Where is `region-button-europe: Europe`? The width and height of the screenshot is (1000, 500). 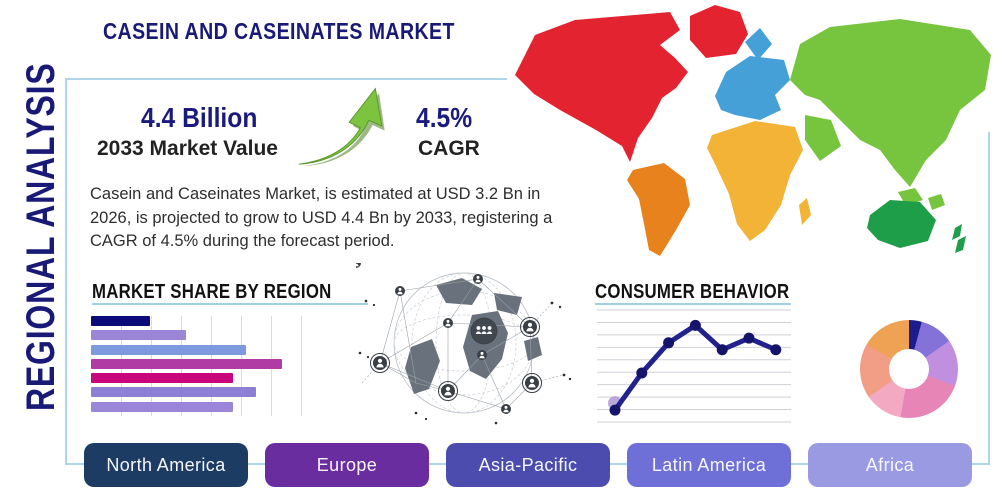
region-button-europe: Europe is located at coordinates (347, 465).